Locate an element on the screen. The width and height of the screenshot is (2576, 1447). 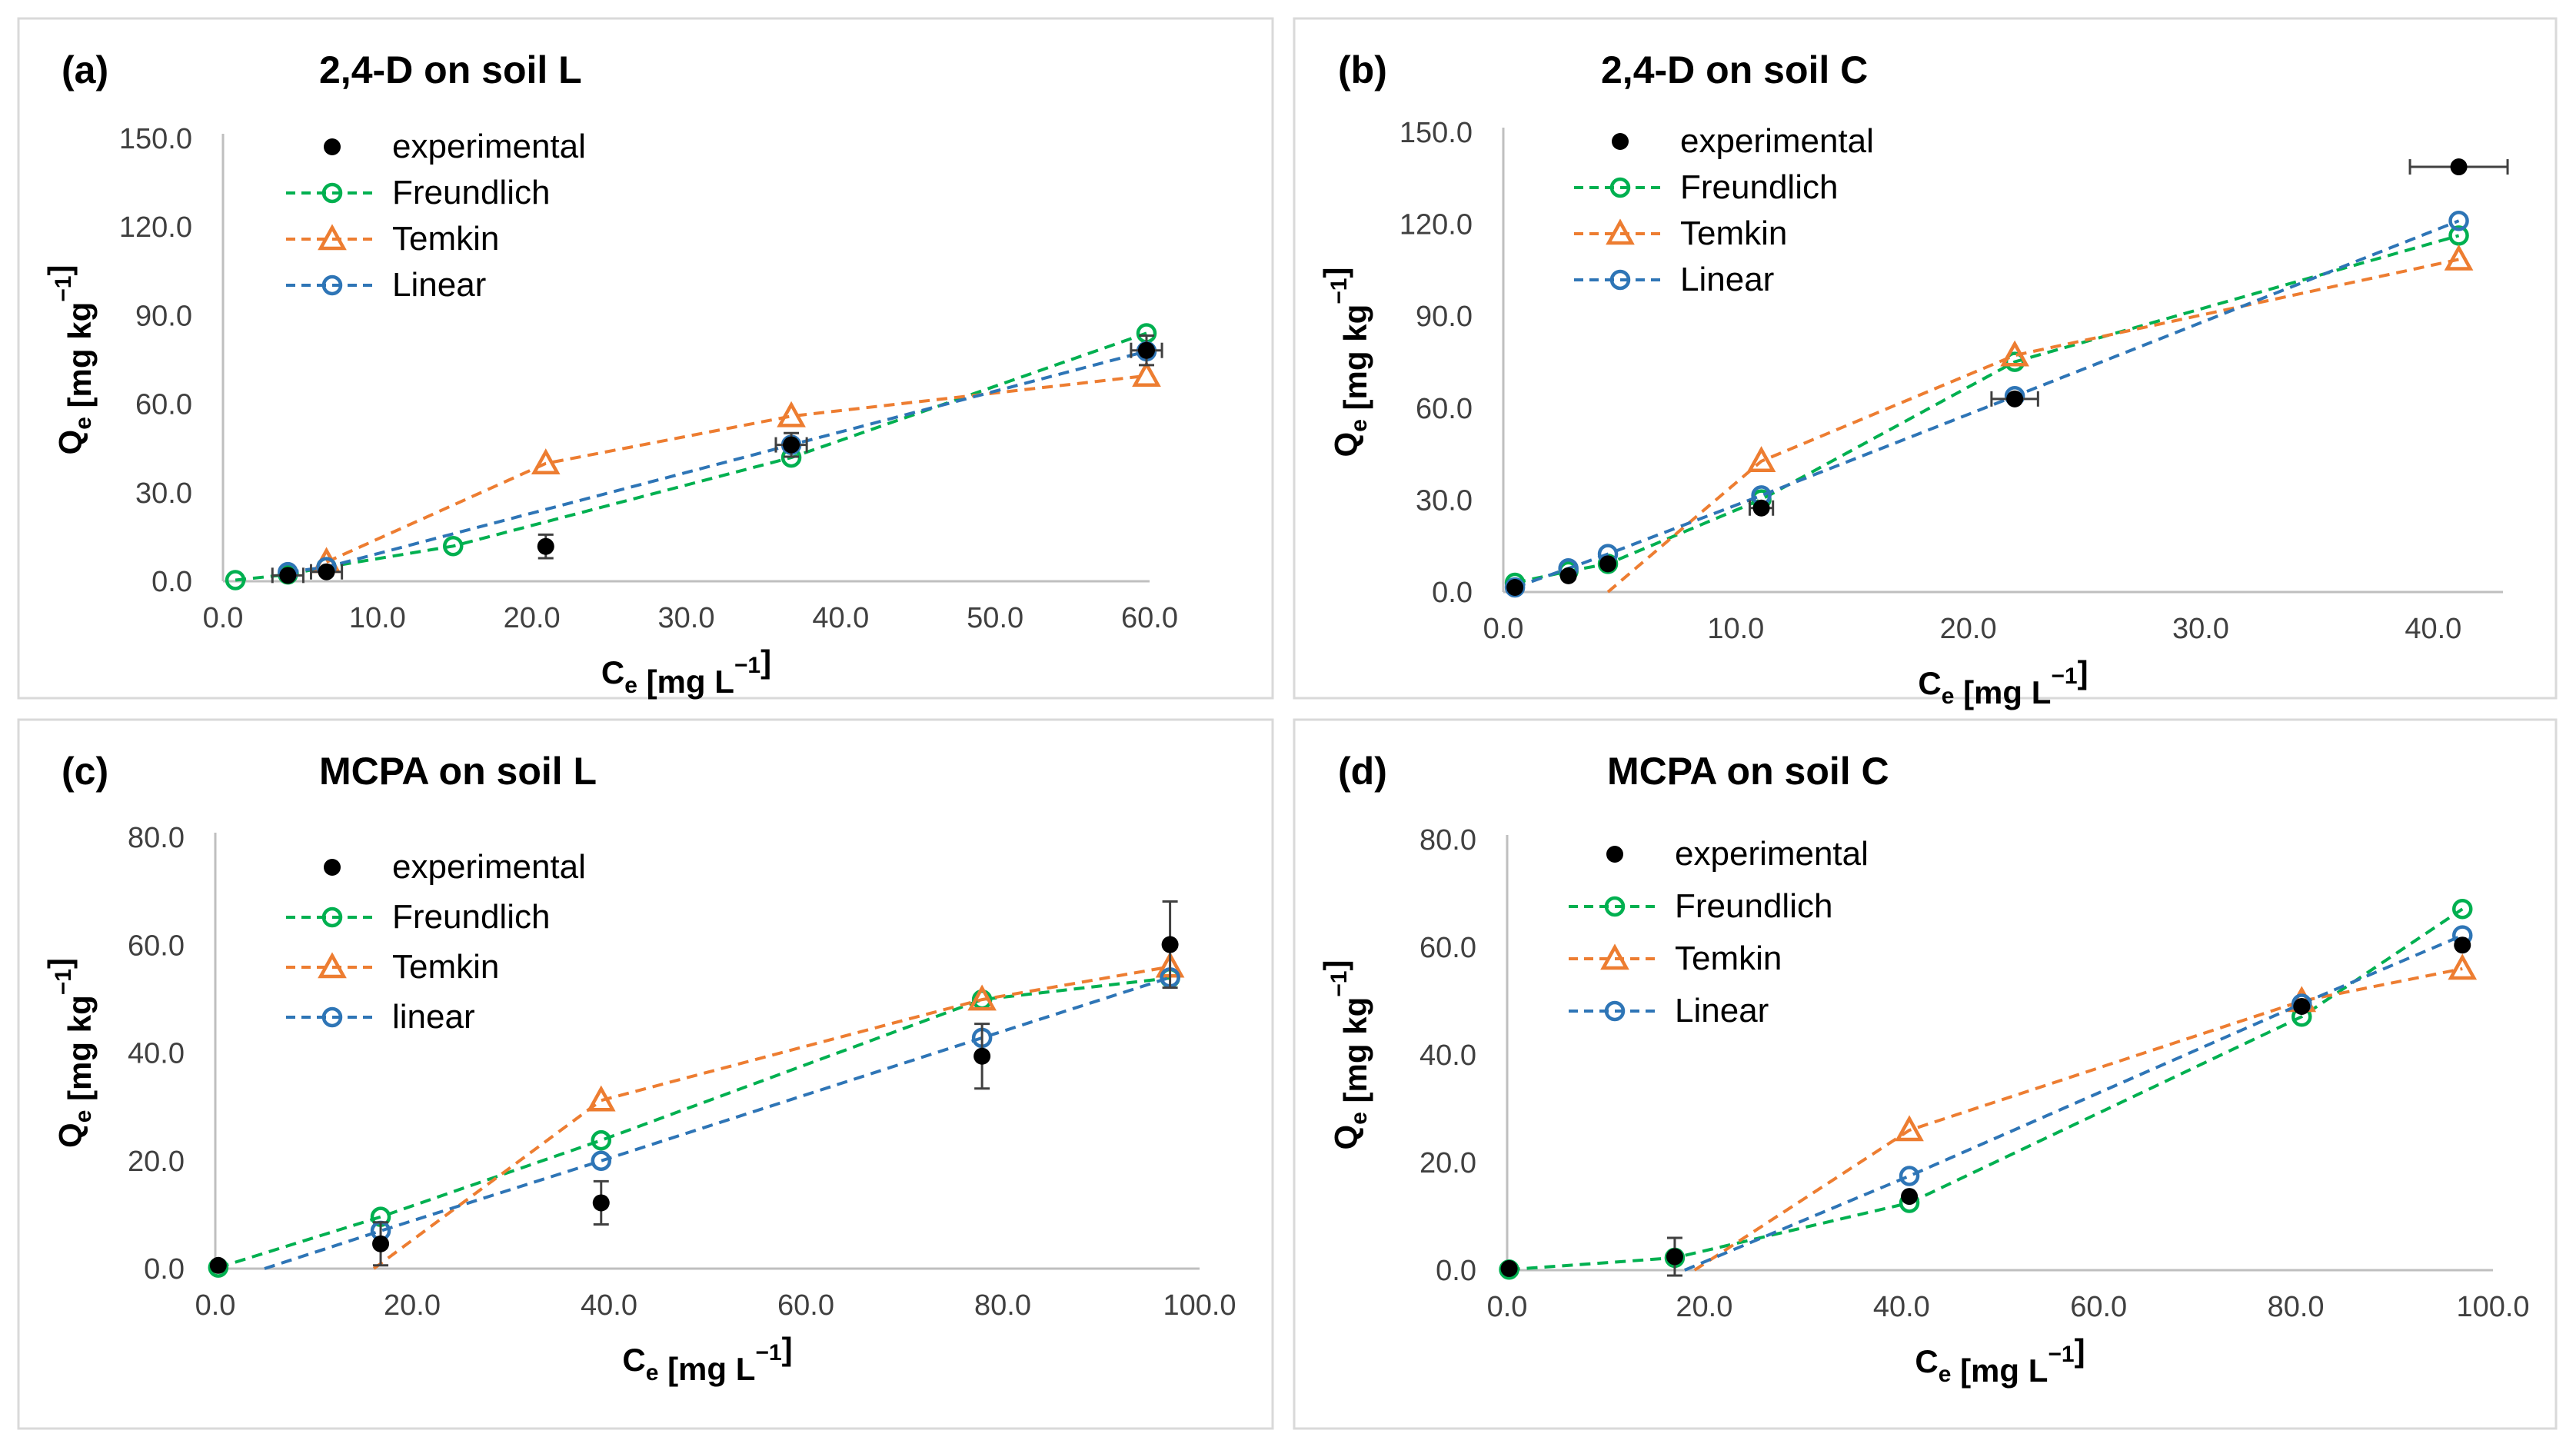
legend: experimental Freundlich Temkin linear is located at coordinates (436, 942).